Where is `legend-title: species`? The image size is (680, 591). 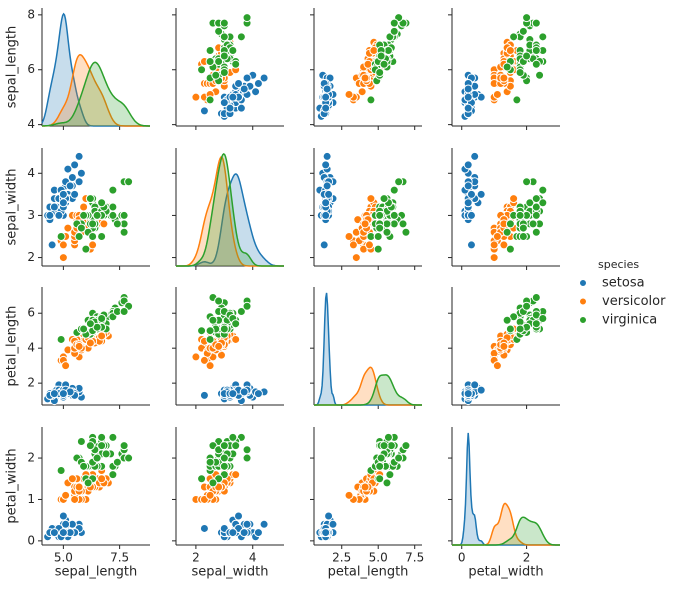
legend-title: species is located at coordinates (618, 264).